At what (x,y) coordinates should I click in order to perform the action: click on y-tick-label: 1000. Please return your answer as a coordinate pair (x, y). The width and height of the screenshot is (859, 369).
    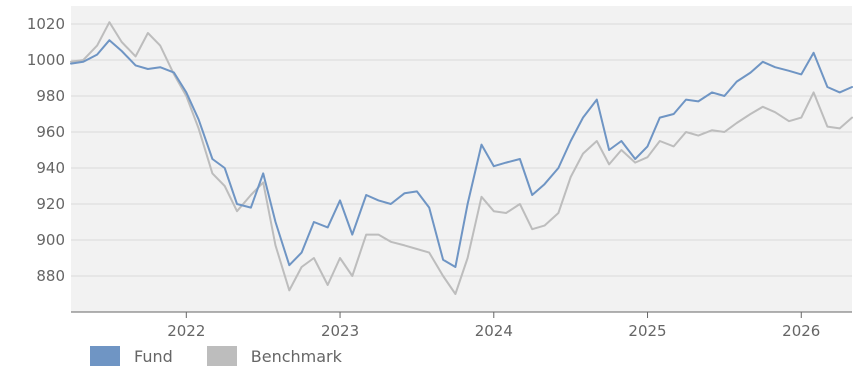
    Looking at the image, I should click on (46, 60).